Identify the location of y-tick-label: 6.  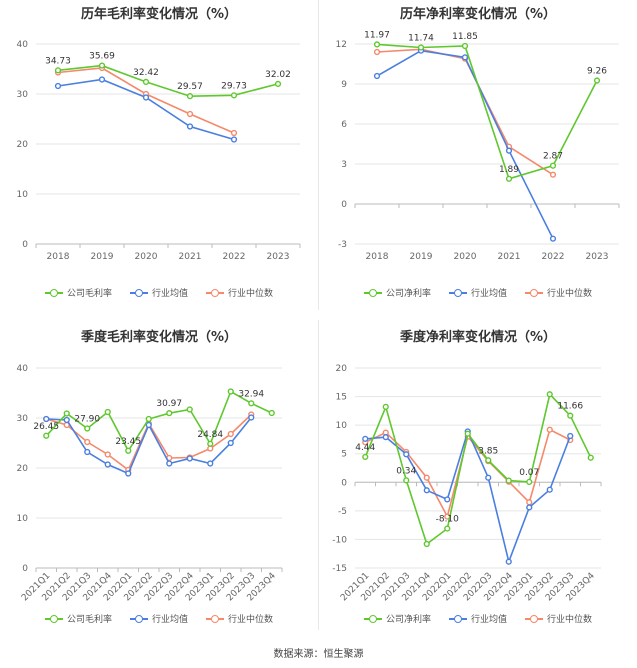
(344, 125).